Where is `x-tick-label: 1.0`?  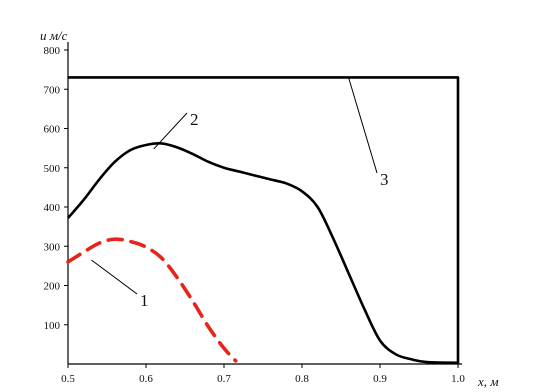
x-tick-label: 1.0 is located at coordinates (458, 379).